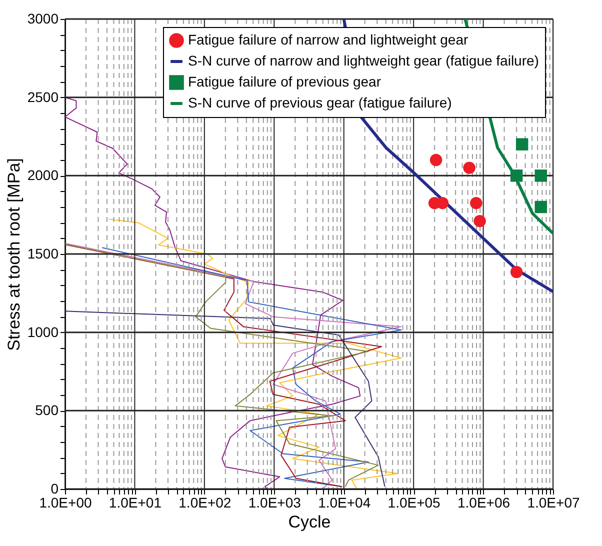  Describe the element at coordinates (320, 102) in the screenshot. I see `legend-label: S-N curve of previous gear (fatigue failure)` at that location.